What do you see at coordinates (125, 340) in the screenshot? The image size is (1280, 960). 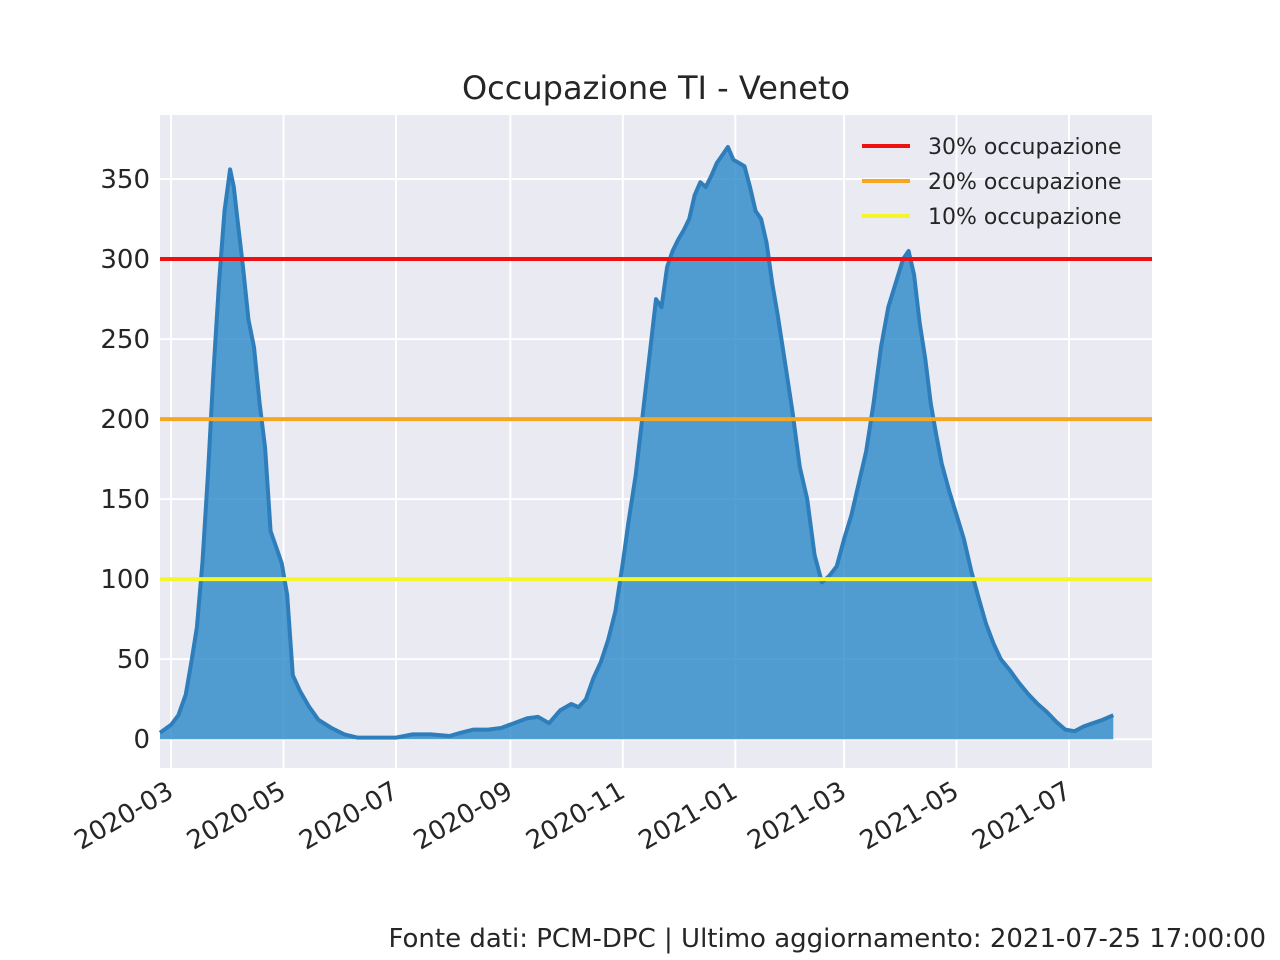 I see `y-tick-label: 250` at bounding box center [125, 340].